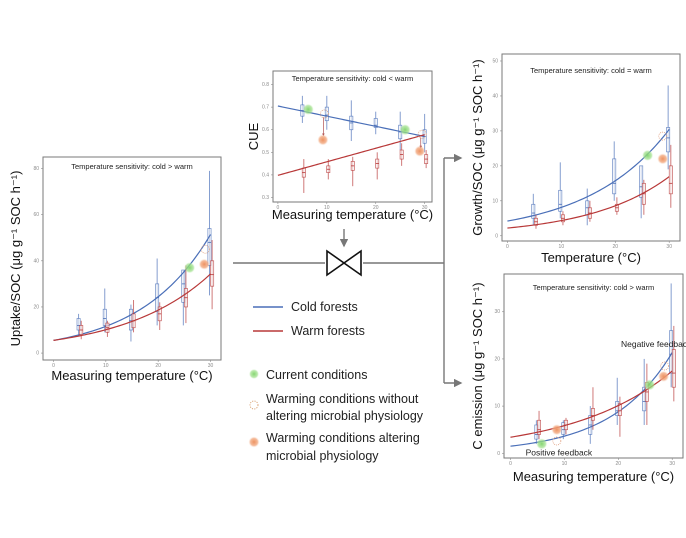 The width and height of the screenshot is (686, 538). I want to click on positive-feedback-label: Positive feedback, so click(559, 453).